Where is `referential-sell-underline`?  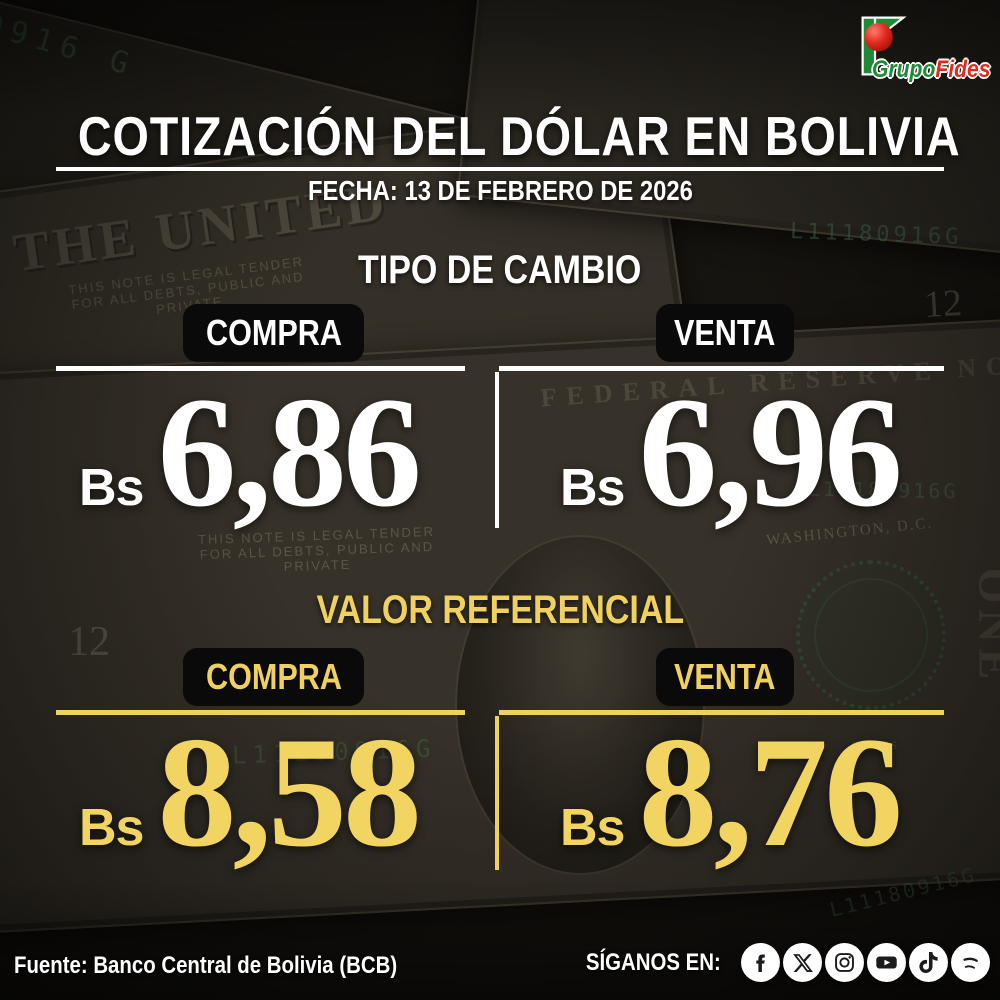 referential-sell-underline is located at coordinates (721, 712).